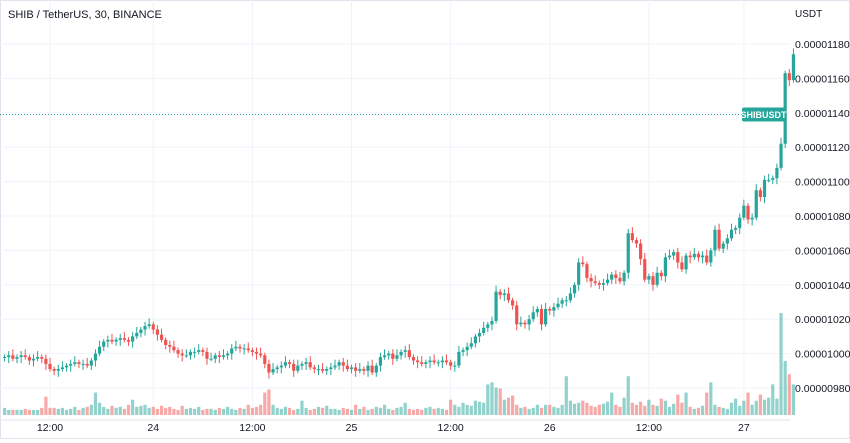 The height and width of the screenshot is (443, 850). What do you see at coordinates (550, 428) in the screenshot?
I see `time-tick-label: 26` at bounding box center [550, 428].